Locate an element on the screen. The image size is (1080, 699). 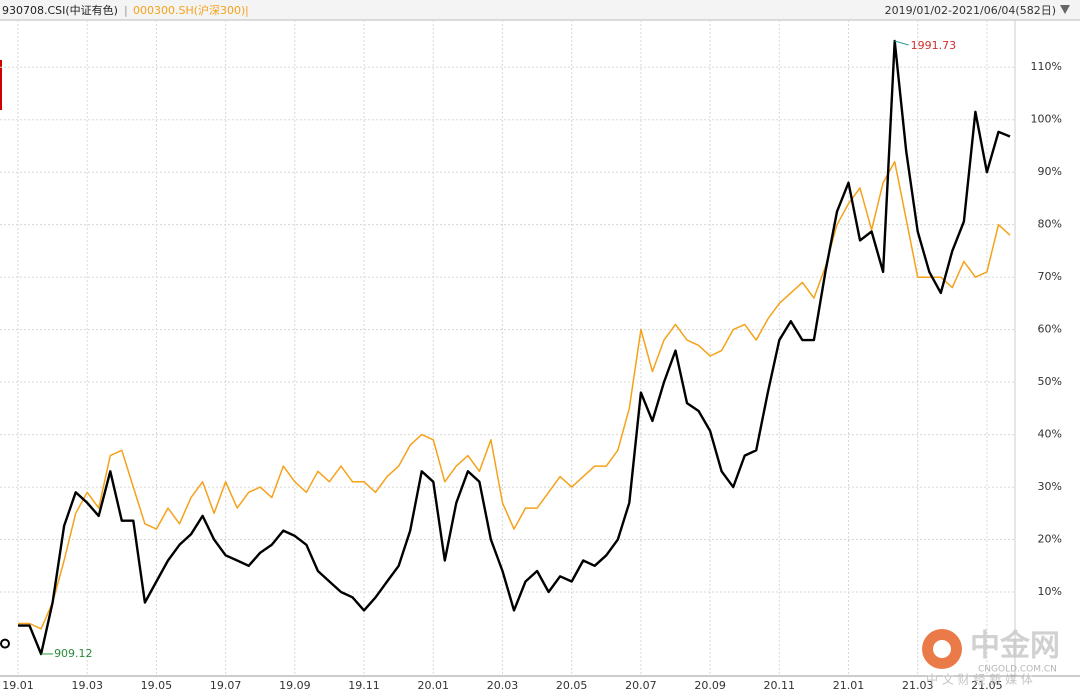
y-tick-label: 30% is located at coordinates (1050, 486).